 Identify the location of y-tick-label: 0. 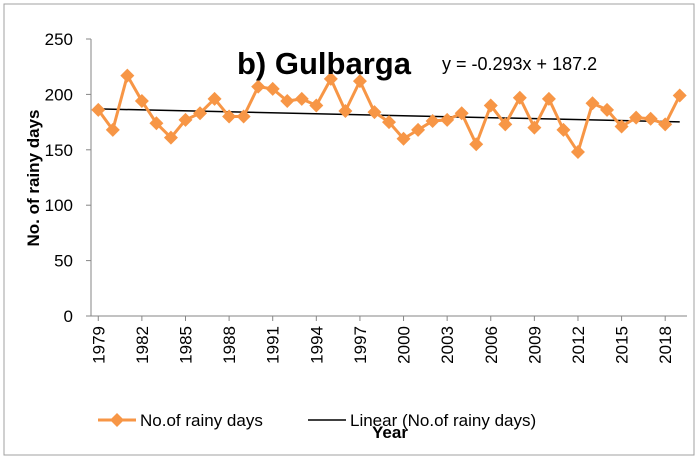
(68, 316).